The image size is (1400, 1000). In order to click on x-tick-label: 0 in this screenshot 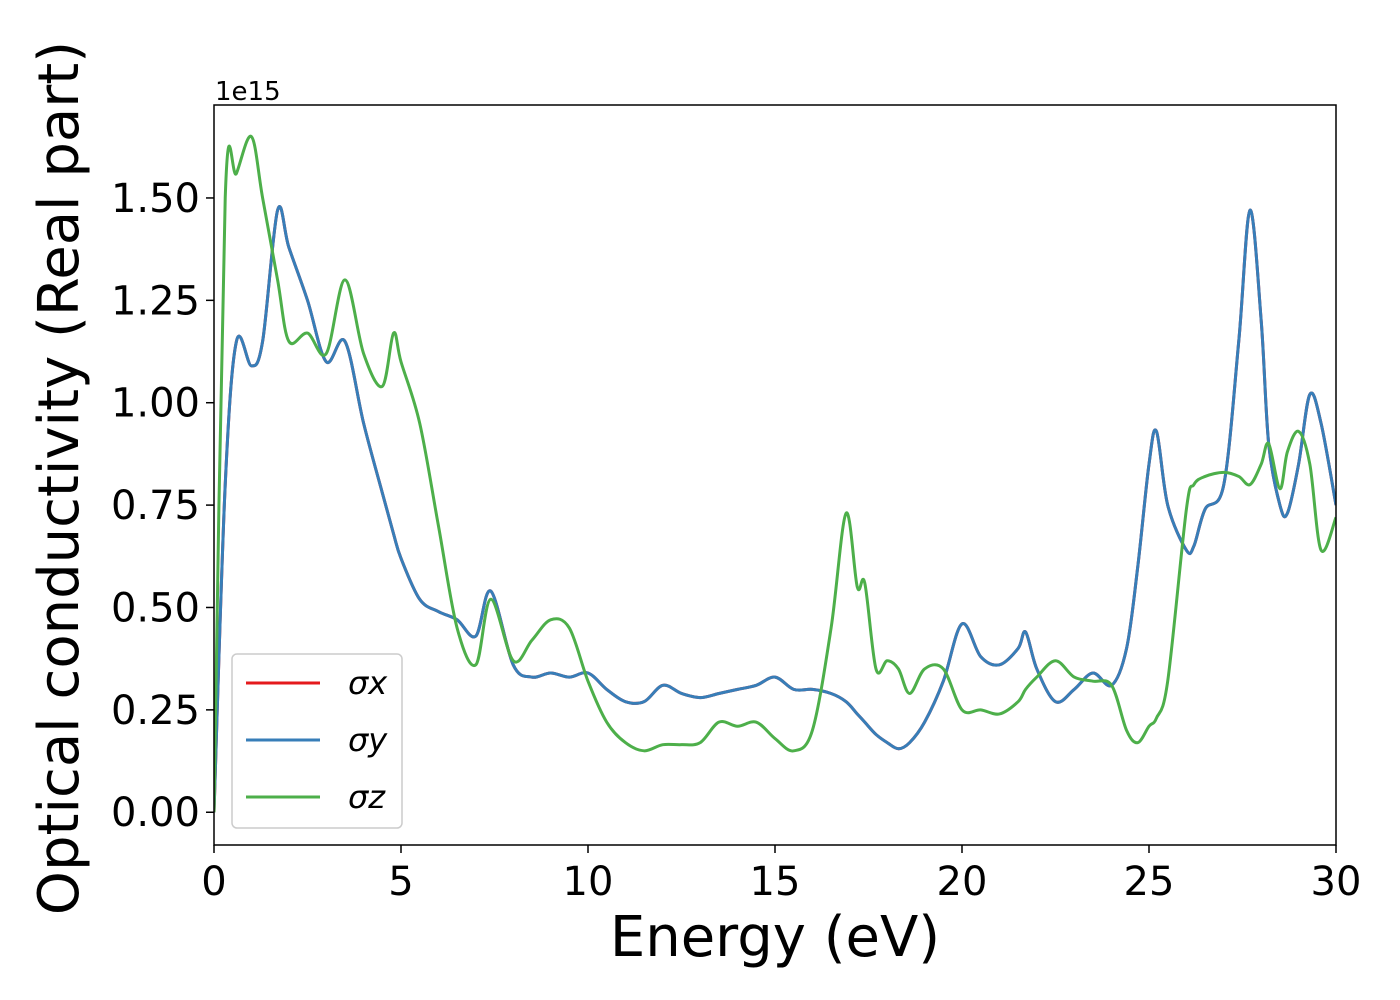, I will do `click(213, 882)`.